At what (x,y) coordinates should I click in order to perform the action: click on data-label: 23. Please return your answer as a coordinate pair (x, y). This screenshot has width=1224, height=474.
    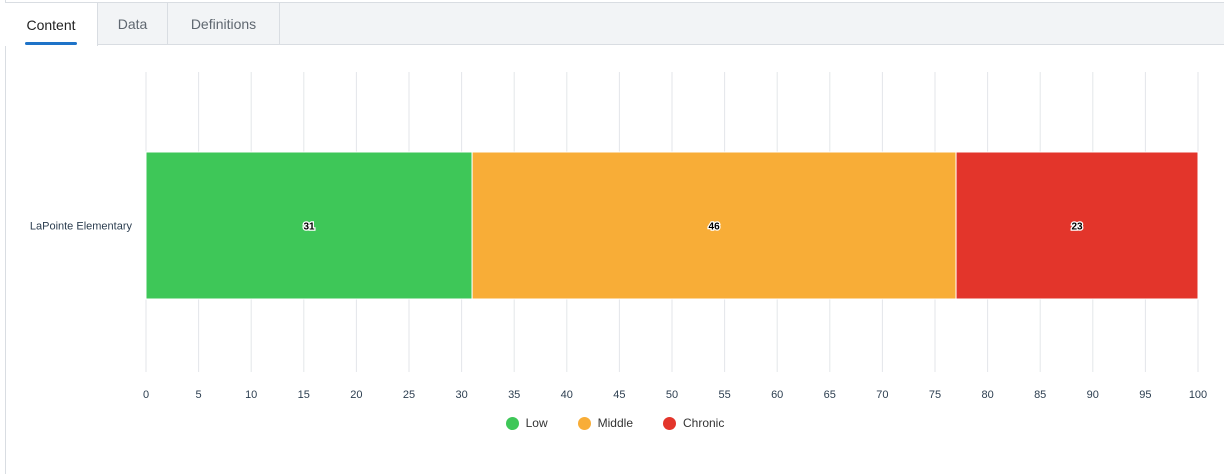
    Looking at the image, I should click on (1077, 227).